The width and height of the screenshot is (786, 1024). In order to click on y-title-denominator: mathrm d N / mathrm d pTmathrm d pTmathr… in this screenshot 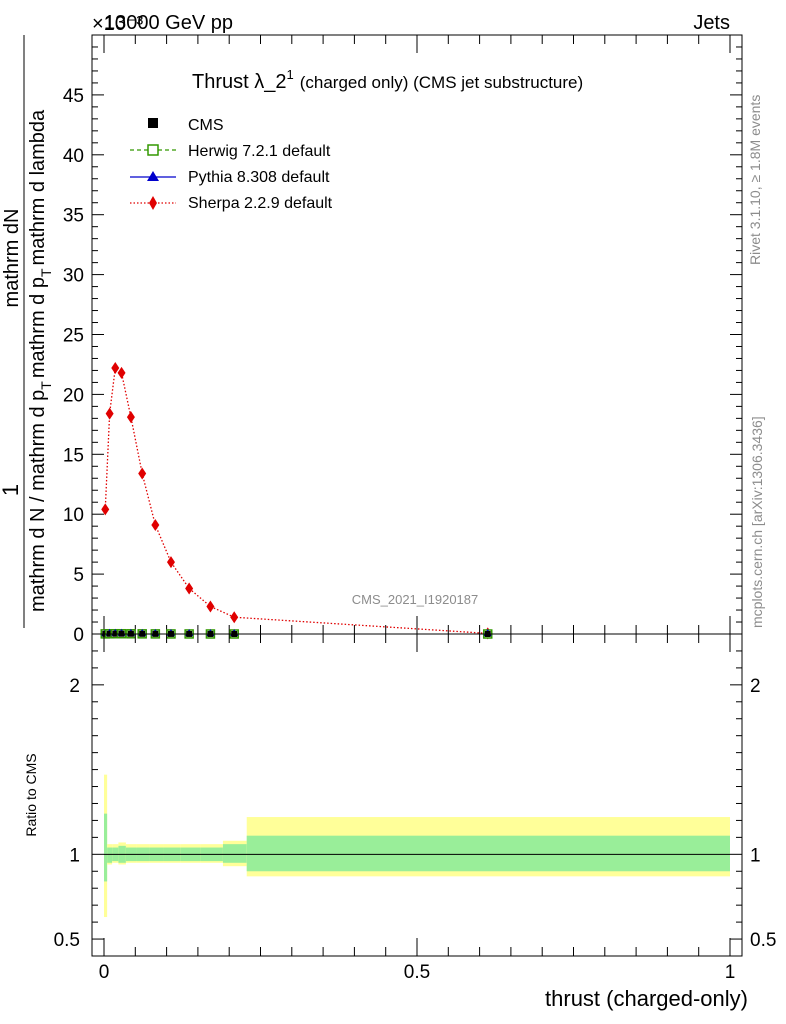, I will do `click(40, 360)`.